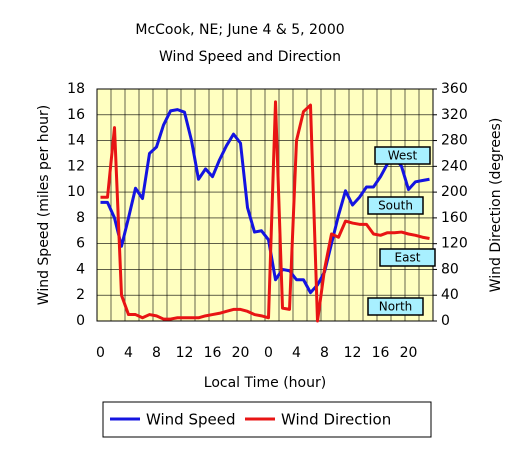 The width and height of the screenshot is (526, 464). What do you see at coordinates (80, 269) in the screenshot?
I see `y-tick-label: 4` at bounding box center [80, 269].